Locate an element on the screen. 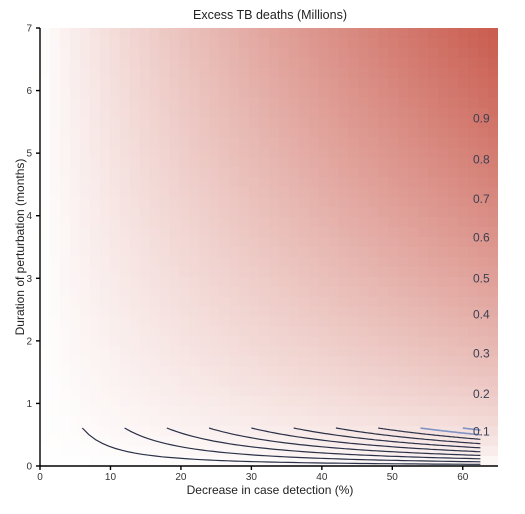  y-tick-label: 1 is located at coordinates (29, 404).